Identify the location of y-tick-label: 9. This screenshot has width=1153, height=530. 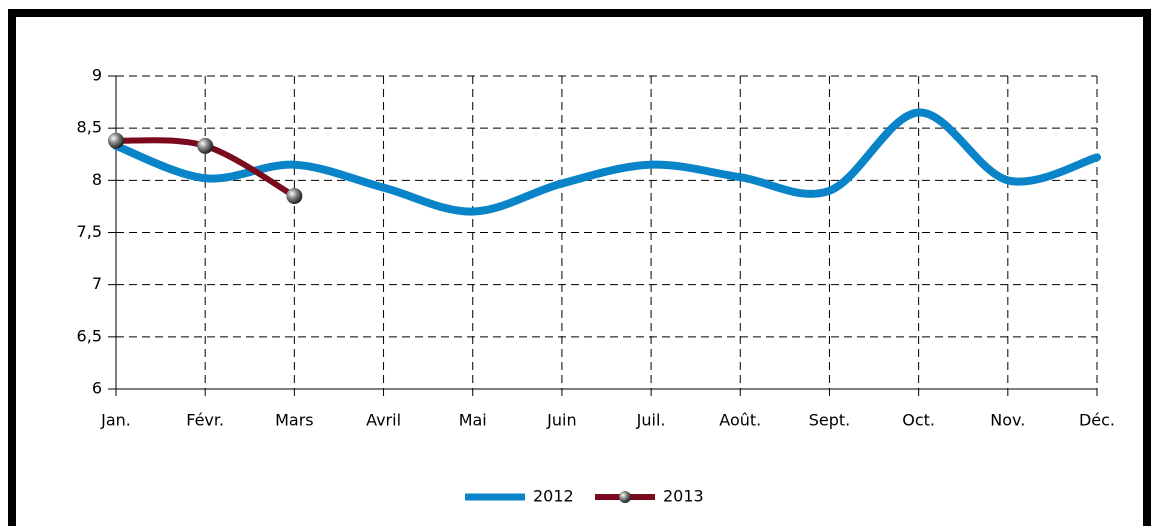
(97, 75).